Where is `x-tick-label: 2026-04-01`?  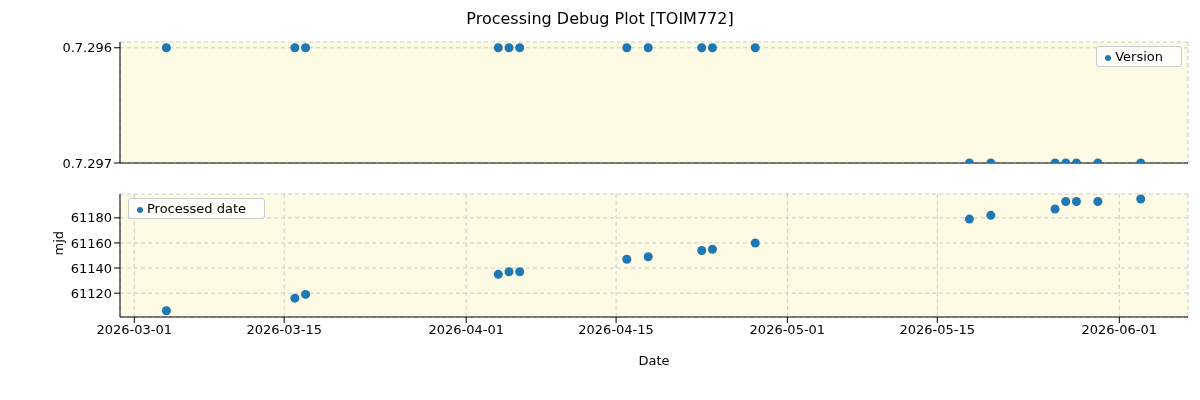 x-tick-label: 2026-04-01 is located at coordinates (466, 330).